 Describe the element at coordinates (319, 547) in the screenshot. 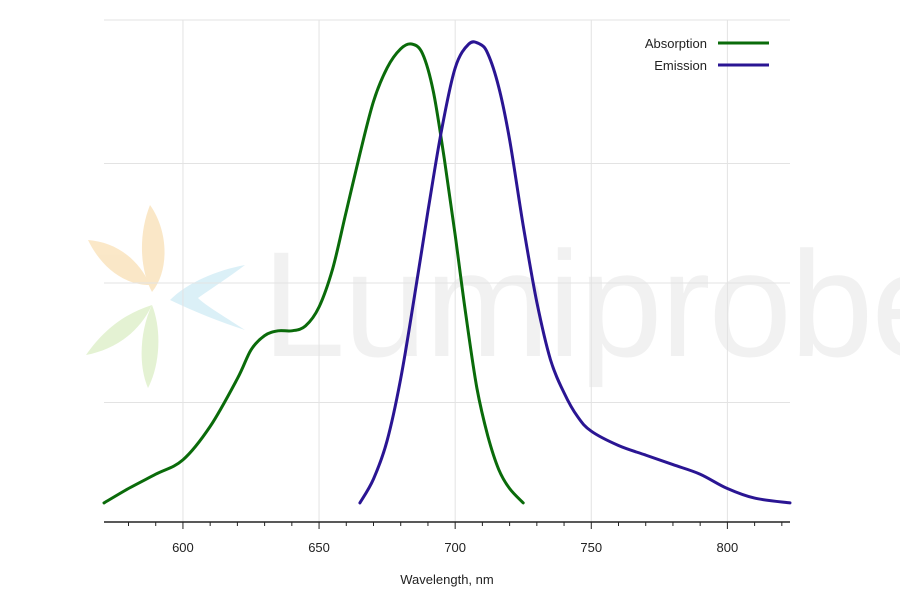

I see `x-tick-label: 650` at that location.